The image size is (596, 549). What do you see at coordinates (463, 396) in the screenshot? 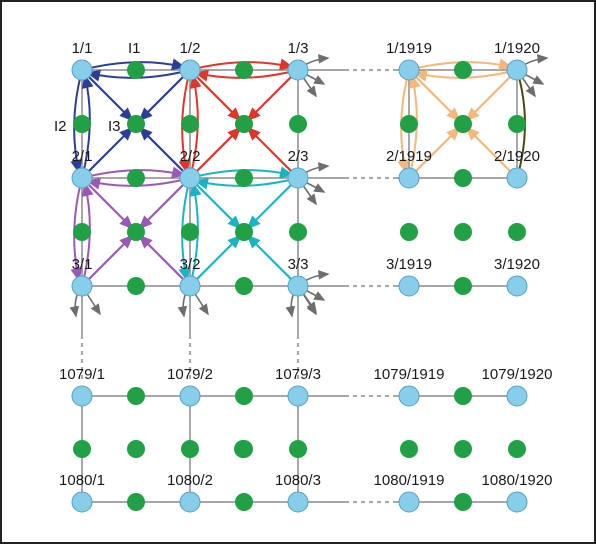
I see `edge-node-h-1079-1919` at bounding box center [463, 396].